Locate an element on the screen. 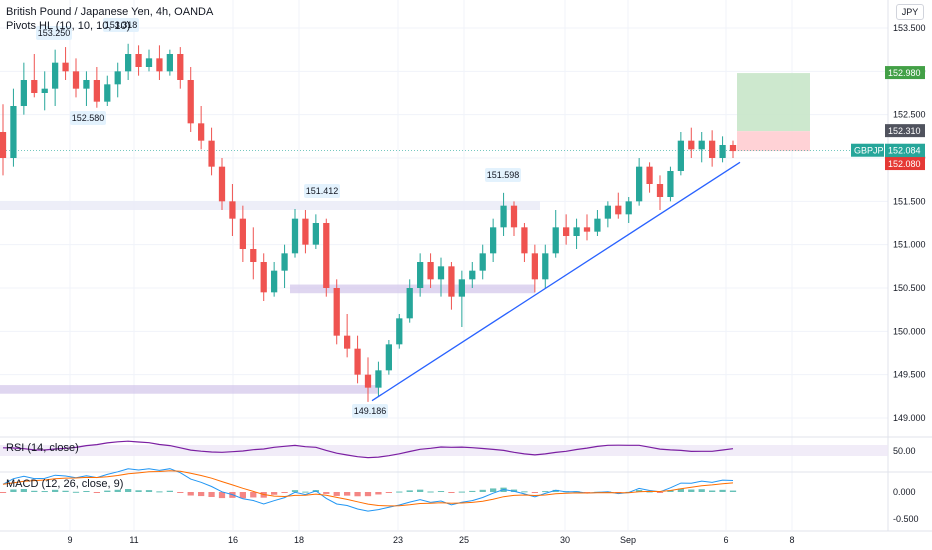 The height and width of the screenshot is (550, 932). macd-tick-label: -0.500 is located at coordinates (906, 519).